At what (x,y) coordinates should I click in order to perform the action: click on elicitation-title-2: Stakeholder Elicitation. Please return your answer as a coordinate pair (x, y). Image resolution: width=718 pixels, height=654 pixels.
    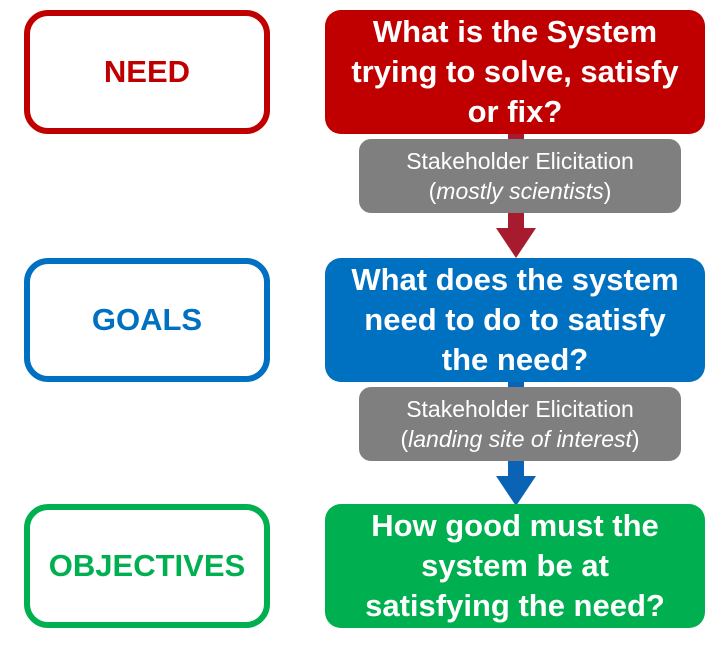
    Looking at the image, I should click on (520, 409).